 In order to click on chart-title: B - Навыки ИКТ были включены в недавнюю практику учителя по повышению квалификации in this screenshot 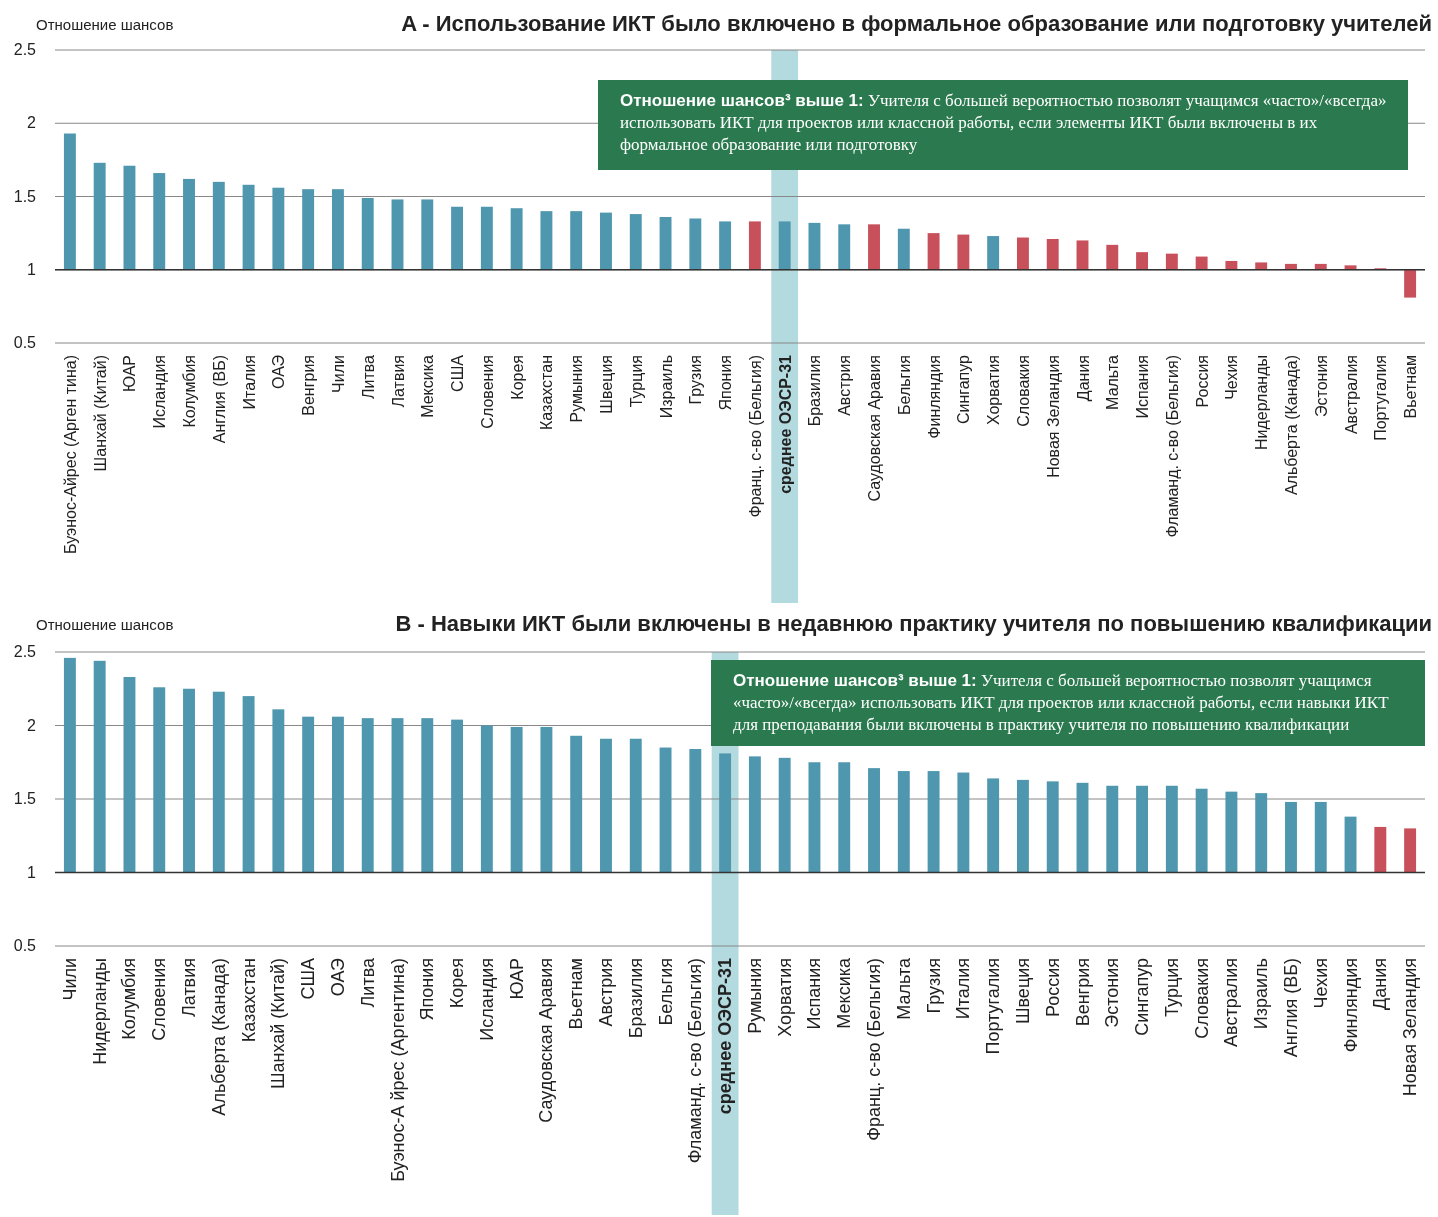, I will do `click(913, 623)`.